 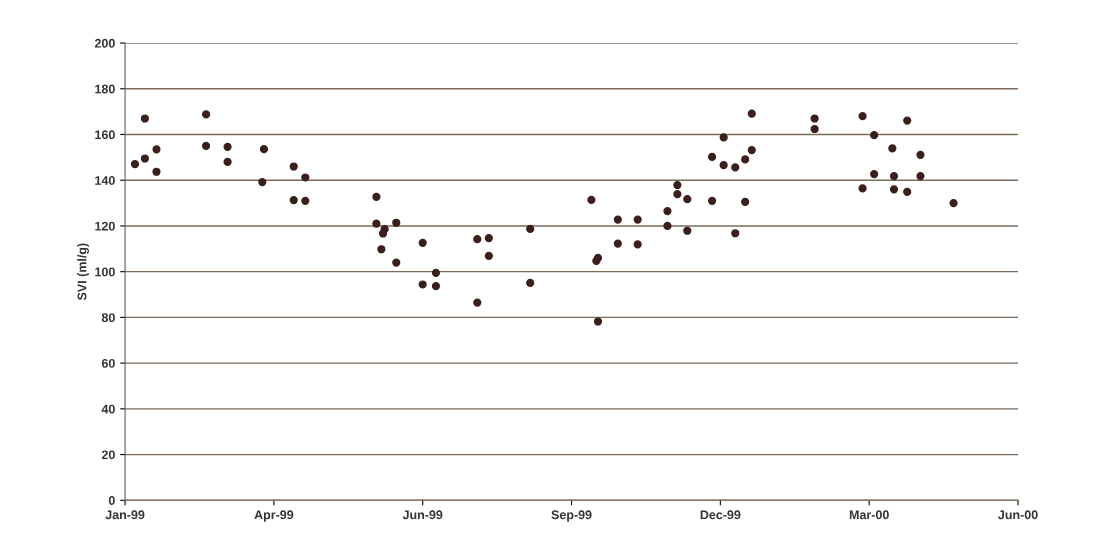 What do you see at coordinates (105, 89) in the screenshot?
I see `y-tick-label: 180` at bounding box center [105, 89].